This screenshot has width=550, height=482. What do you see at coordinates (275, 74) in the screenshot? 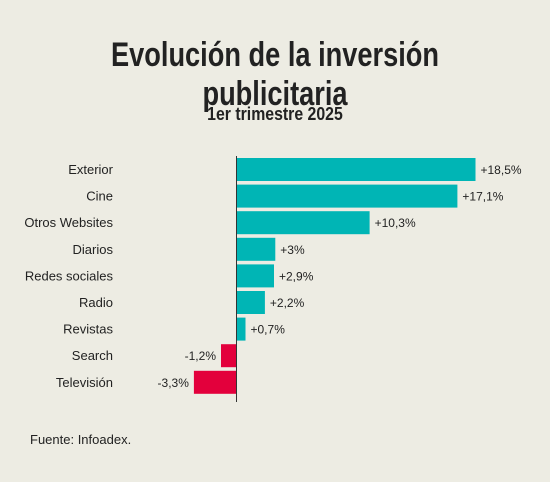
I see `chart-title: Evolución de la inversión publicitaria` at bounding box center [275, 74].